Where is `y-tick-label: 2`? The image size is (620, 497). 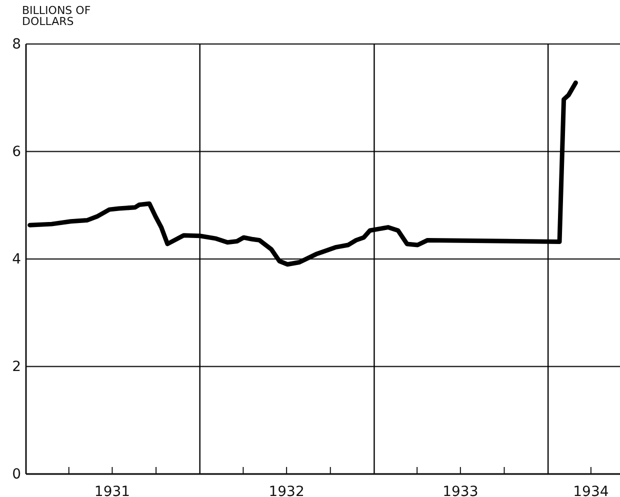
y-tick-label: 2 is located at coordinates (16, 366).